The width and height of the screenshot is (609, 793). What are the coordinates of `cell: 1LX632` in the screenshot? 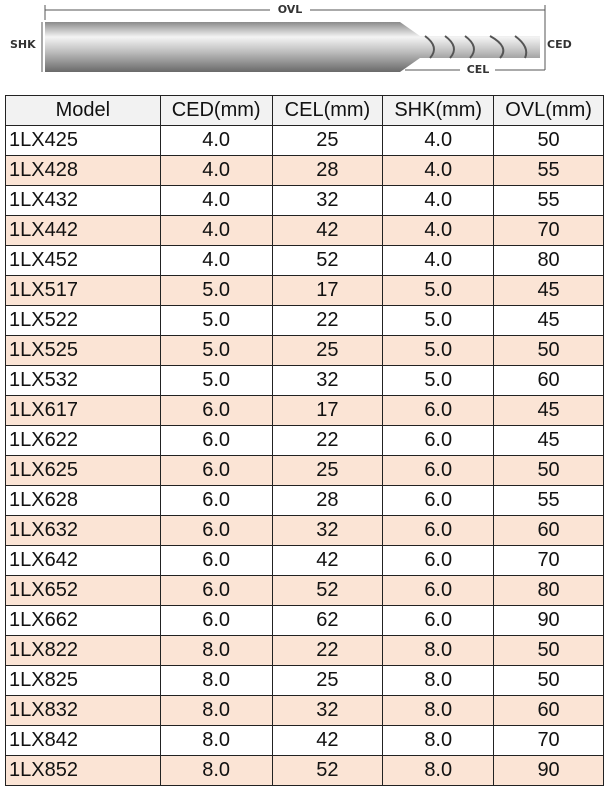 It's located at (83, 530).